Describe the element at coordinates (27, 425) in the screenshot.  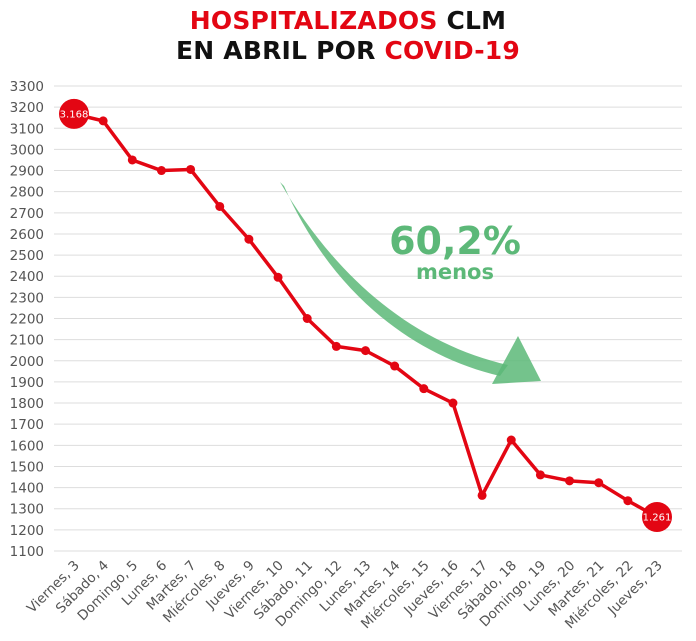
I see `y-tick-label: 1700` at that location.